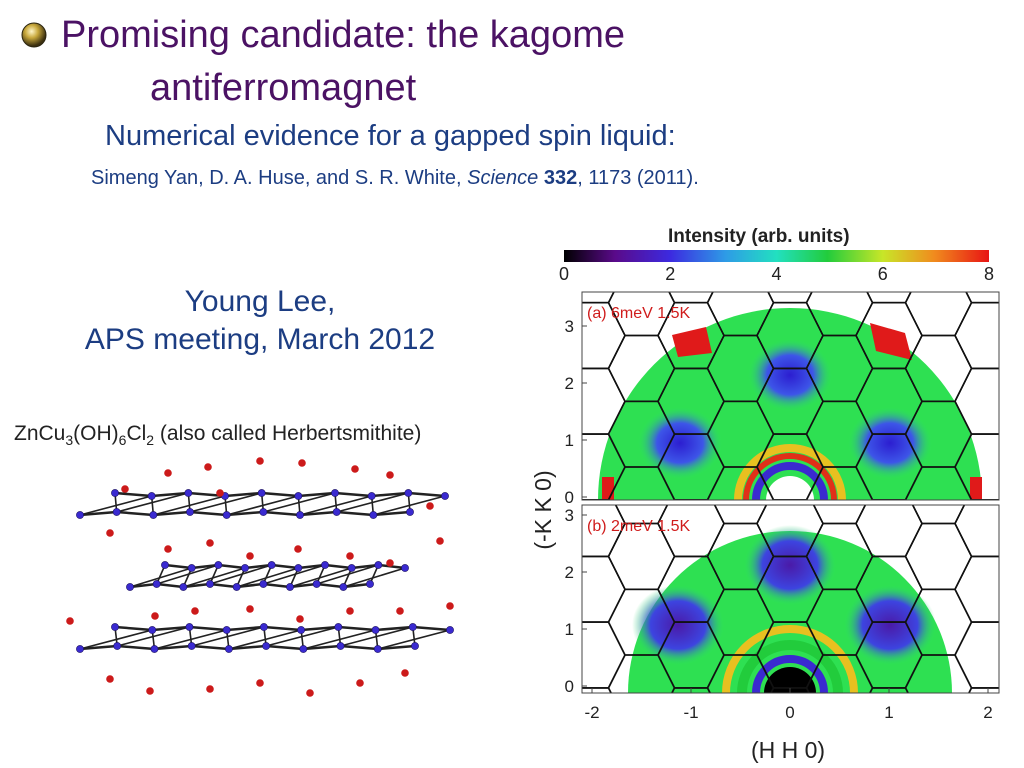 The height and width of the screenshot is (768, 1024). I want to click on y-tick-label-b: 3, so click(569, 515).